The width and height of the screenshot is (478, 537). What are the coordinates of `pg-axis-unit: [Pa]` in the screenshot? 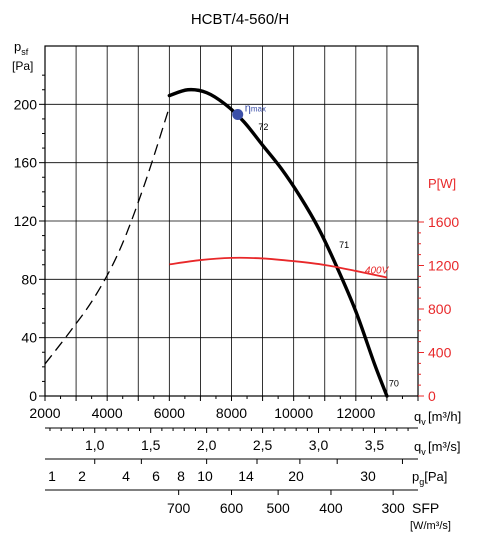 It's located at (435, 476).